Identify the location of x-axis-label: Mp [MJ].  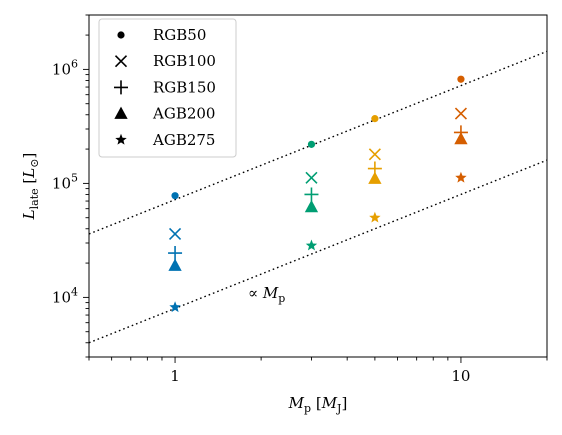
(318, 404).